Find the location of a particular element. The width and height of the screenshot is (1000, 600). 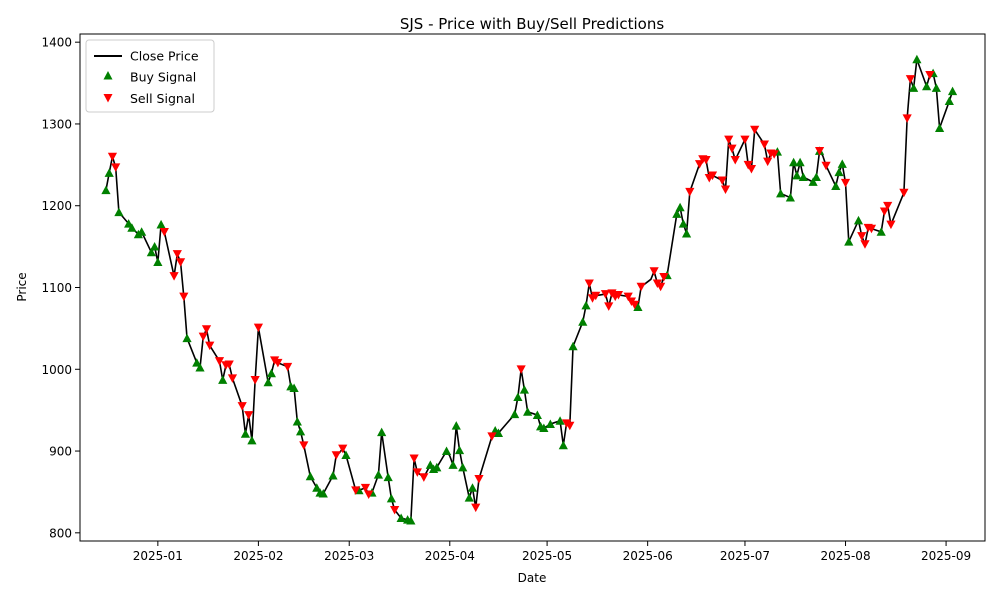

x-axis-label: Date is located at coordinates (532, 578).